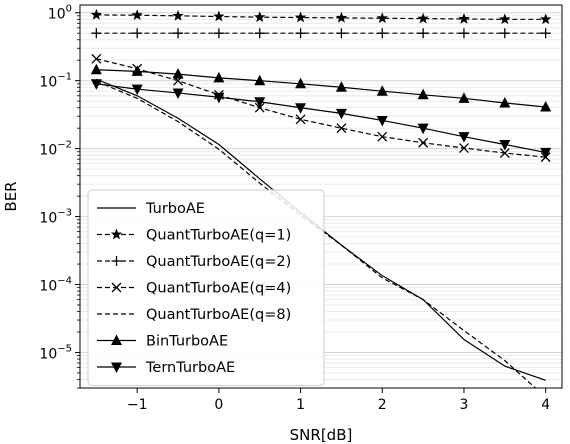 The image size is (570, 444). Describe the element at coordinates (187, 342) in the screenshot. I see `legend-label: BinTurboAE` at that location.